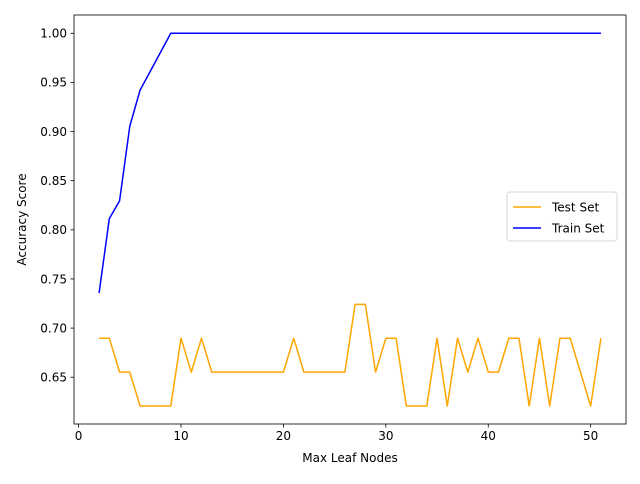 The image size is (640, 484). What do you see at coordinates (349, 458) in the screenshot?
I see `x-axis-label: Max Leaf Nodes` at bounding box center [349, 458].